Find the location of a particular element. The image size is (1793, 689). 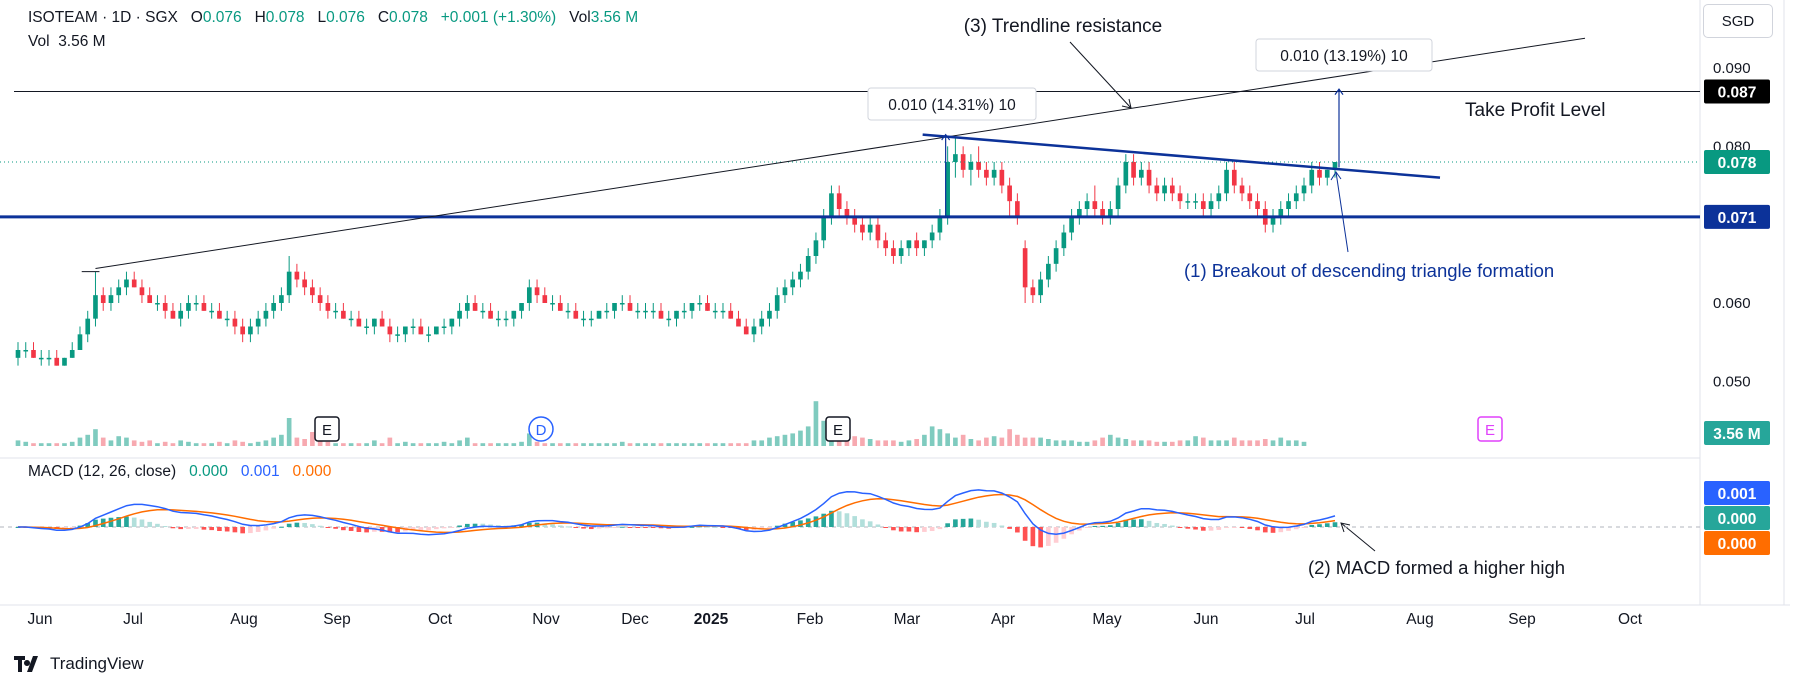

time-tick-label: Jul is located at coordinates (133, 619).